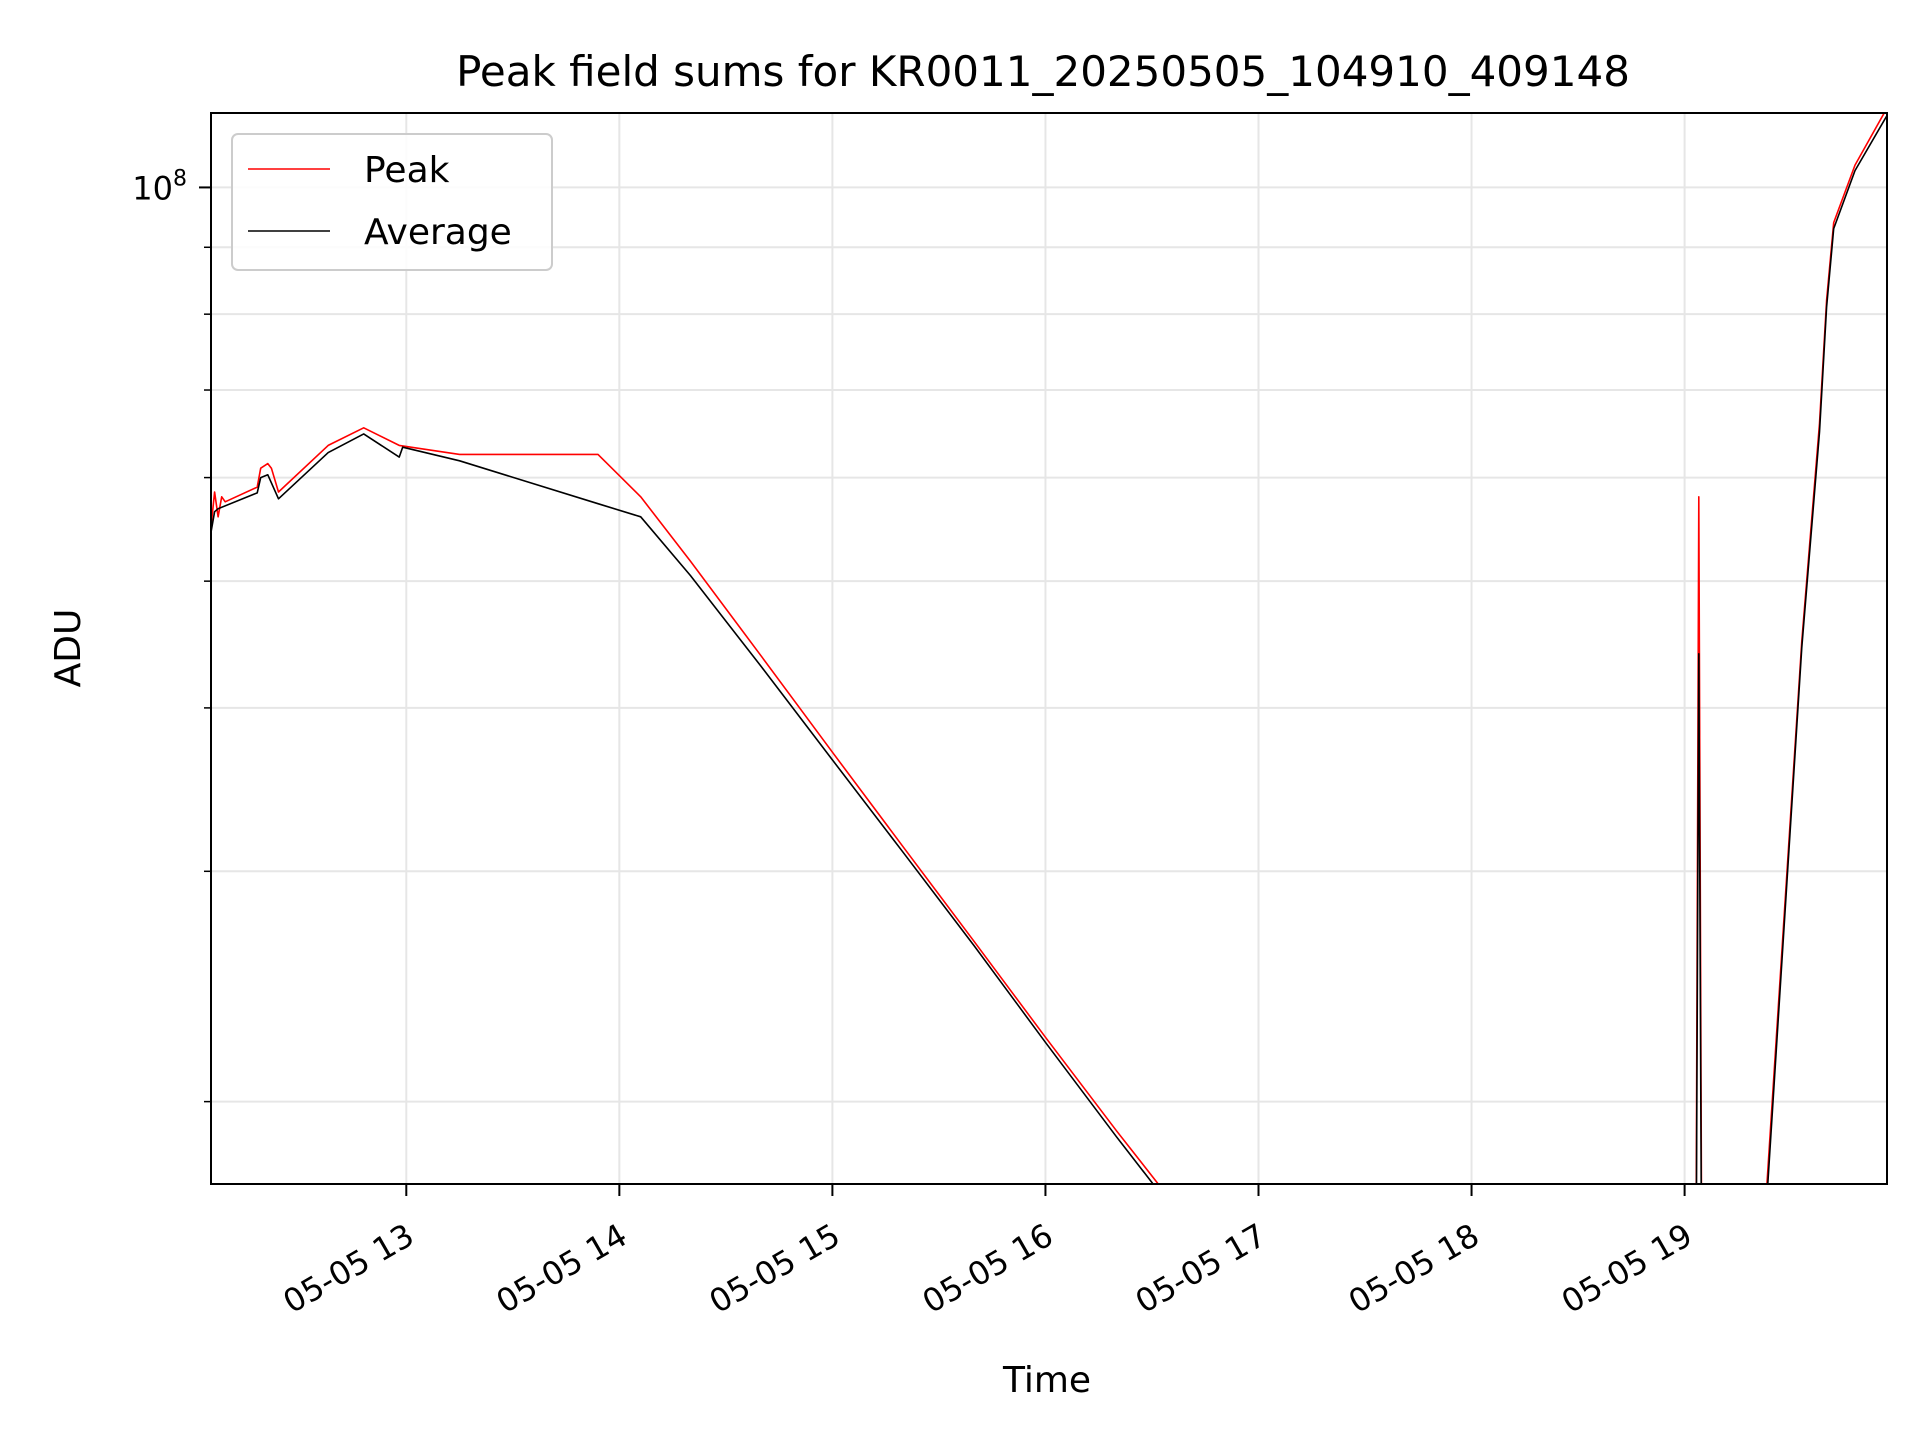 Image resolution: width=1920 pixels, height=1440 pixels. I want to click on x-tick-label: 05-05 19, so click(1627, 1268).